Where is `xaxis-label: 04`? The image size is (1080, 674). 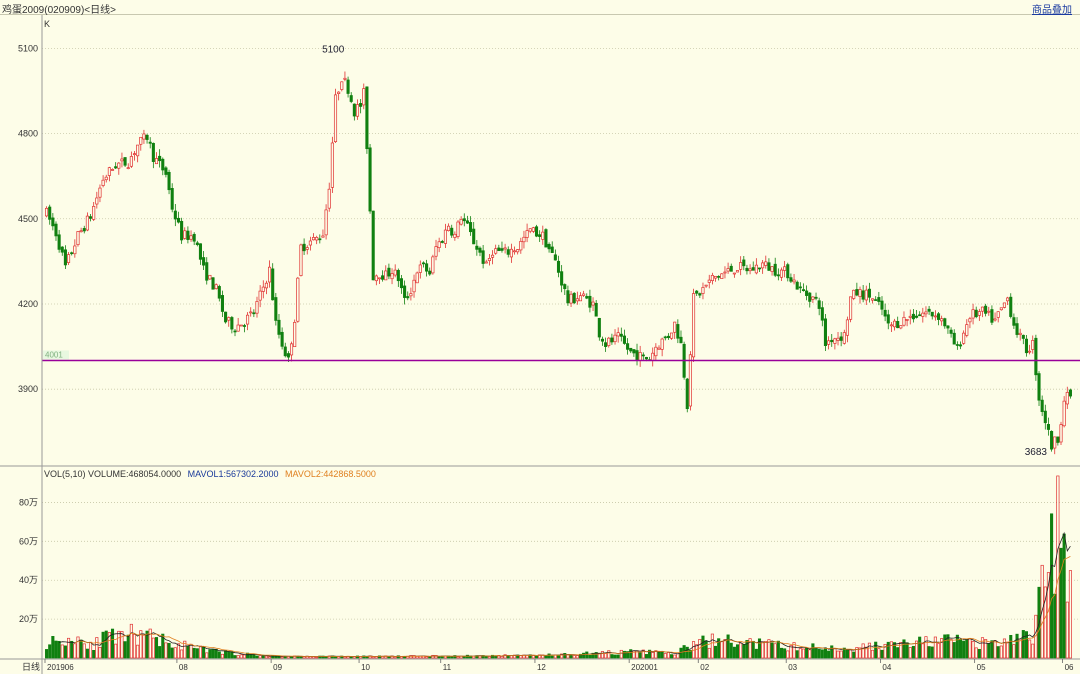 xaxis-label: 04 is located at coordinates (886, 667).